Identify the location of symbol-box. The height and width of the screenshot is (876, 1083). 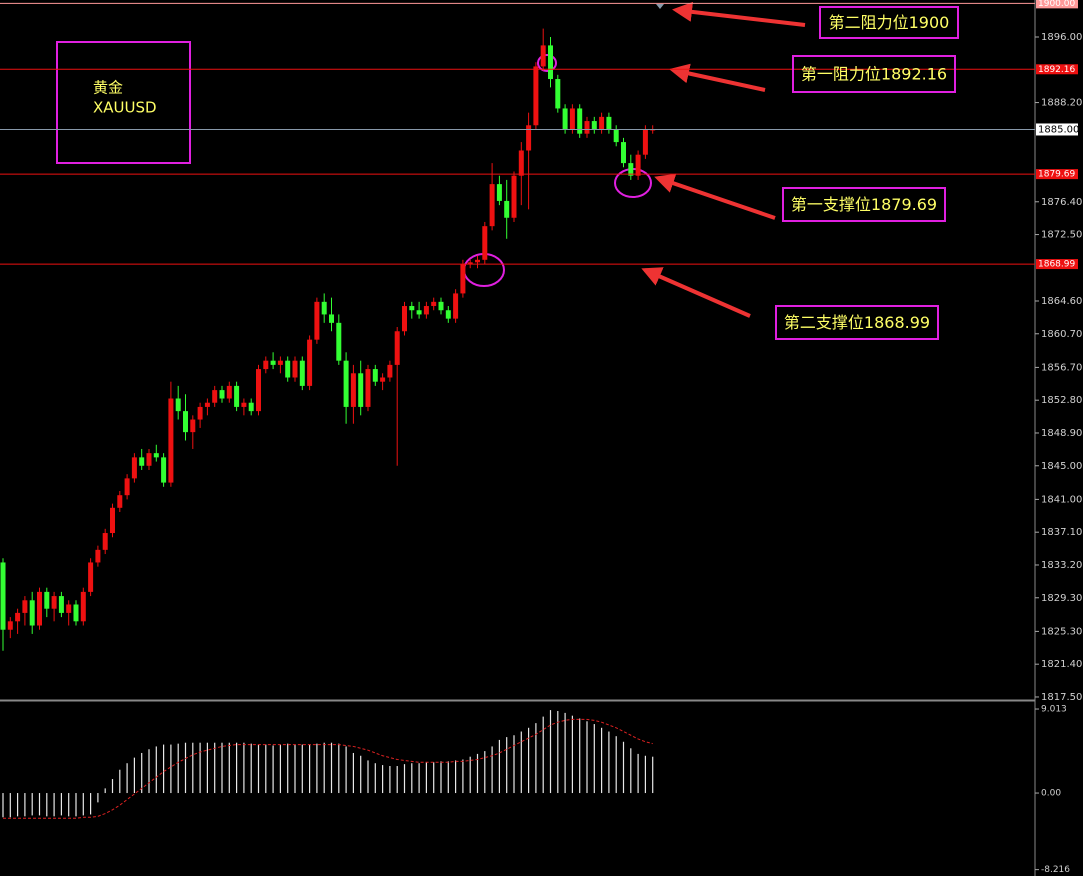
(123, 102).